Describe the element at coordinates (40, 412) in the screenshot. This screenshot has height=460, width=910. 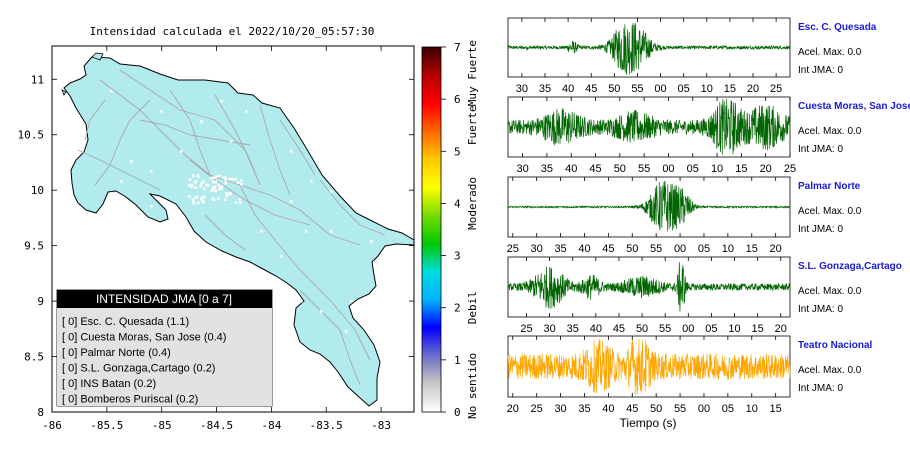
I see `map-y-tick-label: 8` at that location.